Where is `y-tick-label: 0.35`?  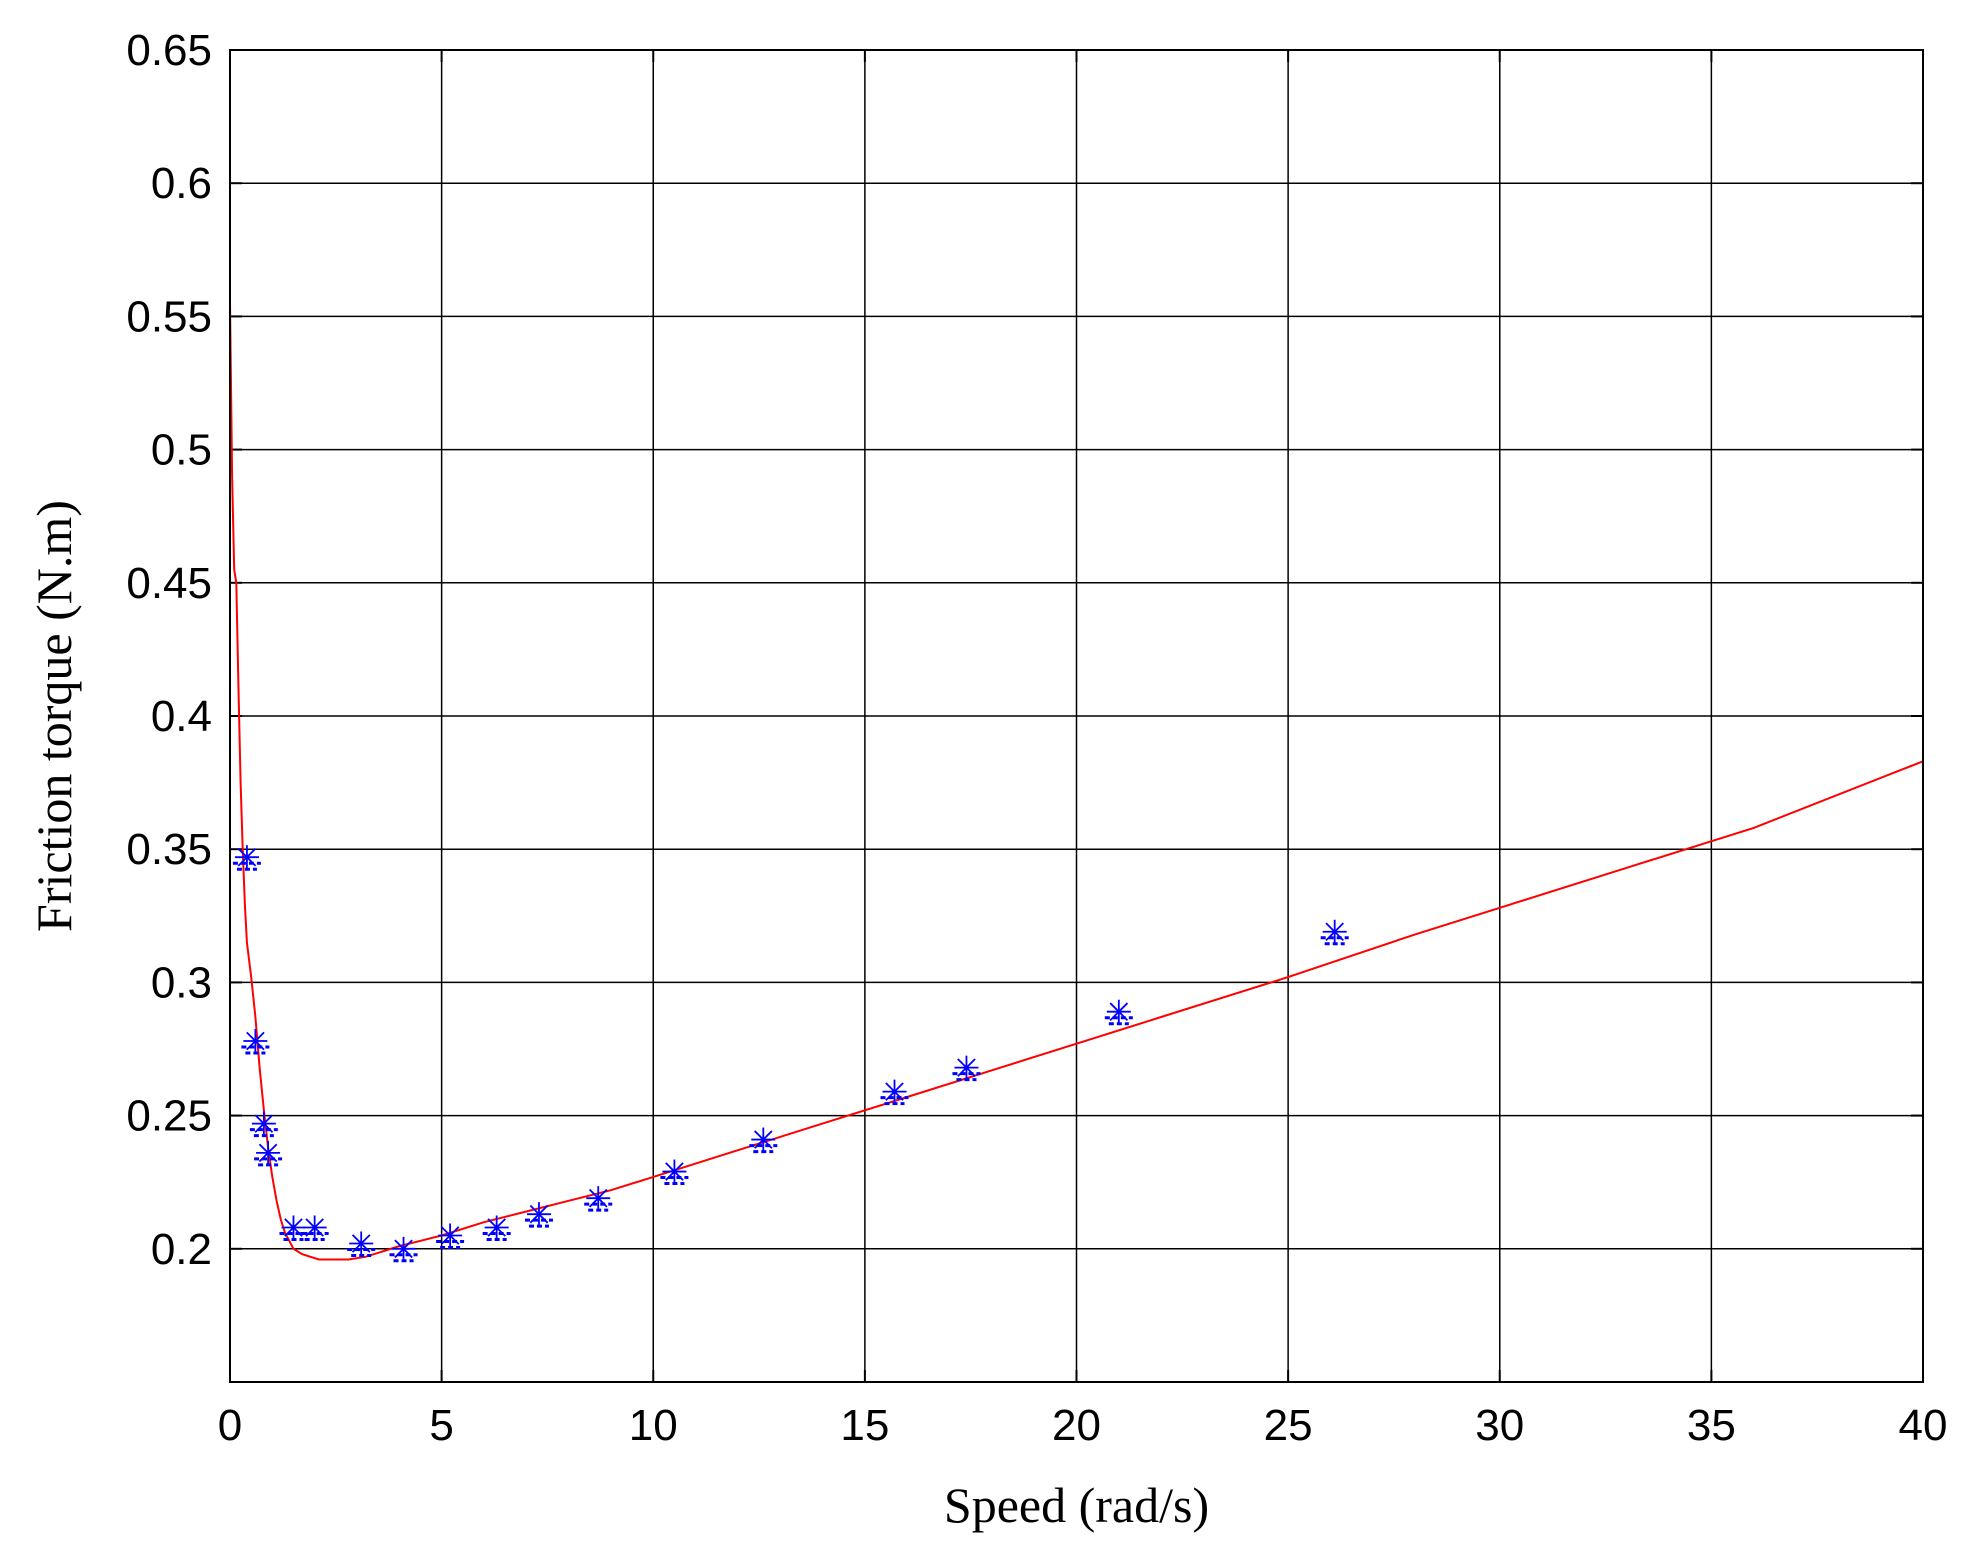 y-tick-label: 0.35 is located at coordinates (169, 849).